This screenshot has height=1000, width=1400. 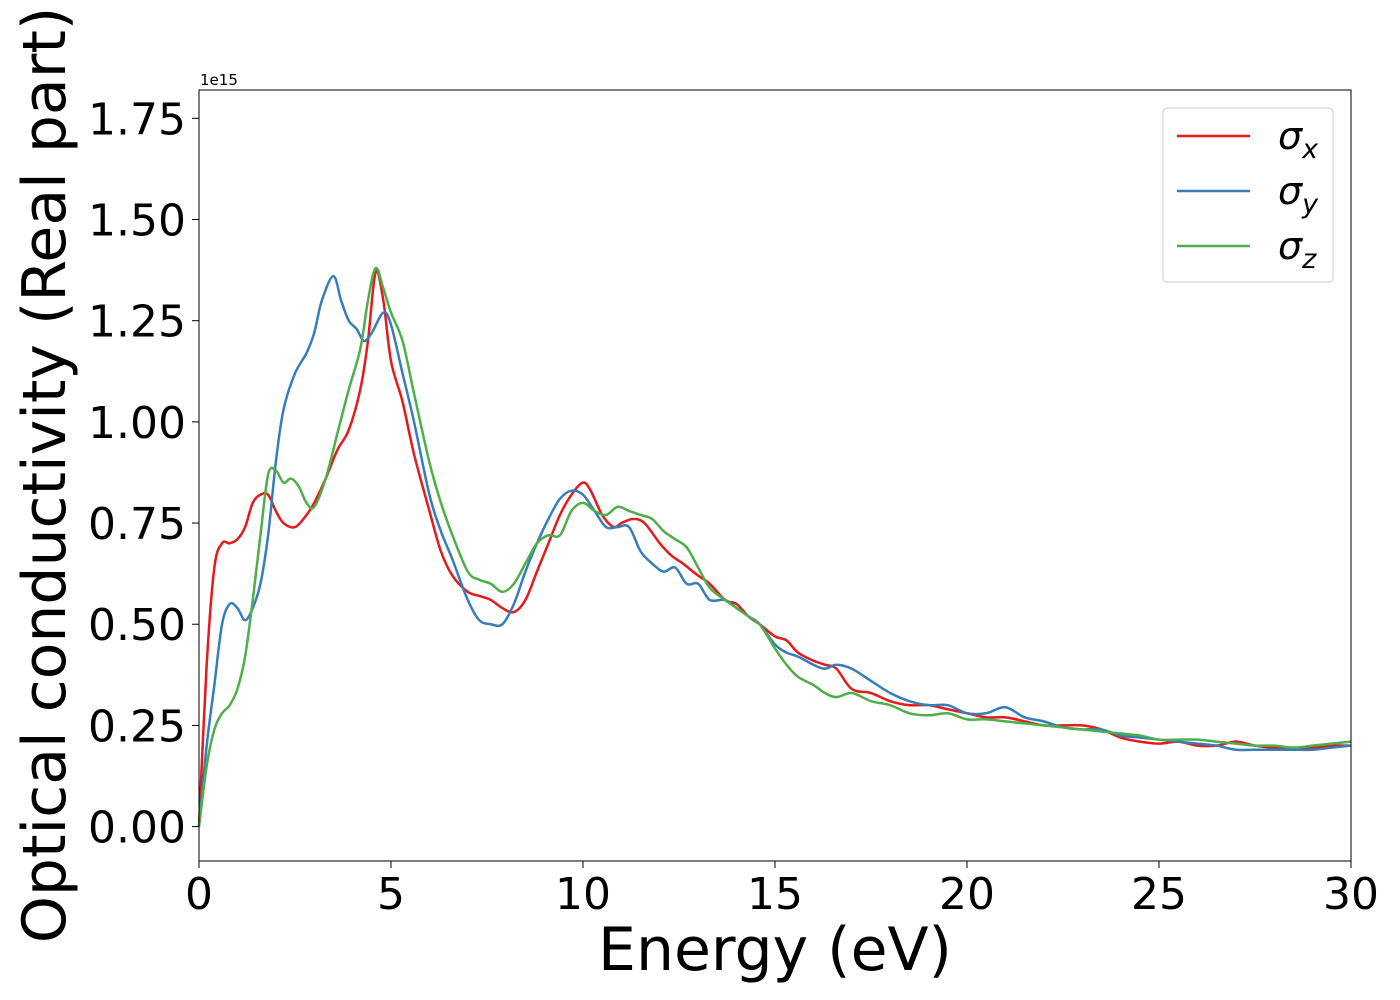 What do you see at coordinates (775, 894) in the screenshot?
I see `x-tick-label: 15` at bounding box center [775, 894].